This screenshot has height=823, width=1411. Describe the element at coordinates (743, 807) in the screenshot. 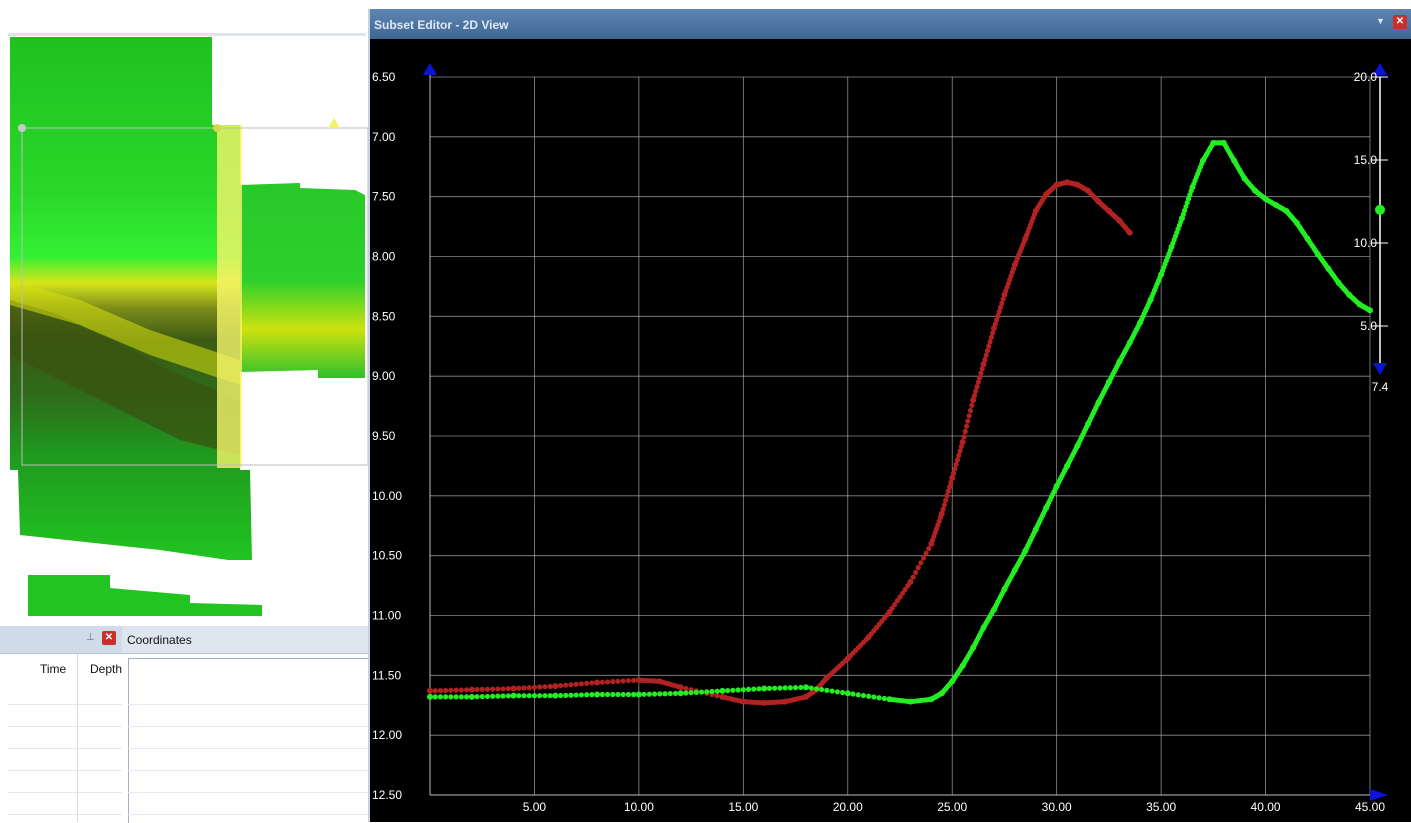

I see `x-tick-label: 15.00` at that location.